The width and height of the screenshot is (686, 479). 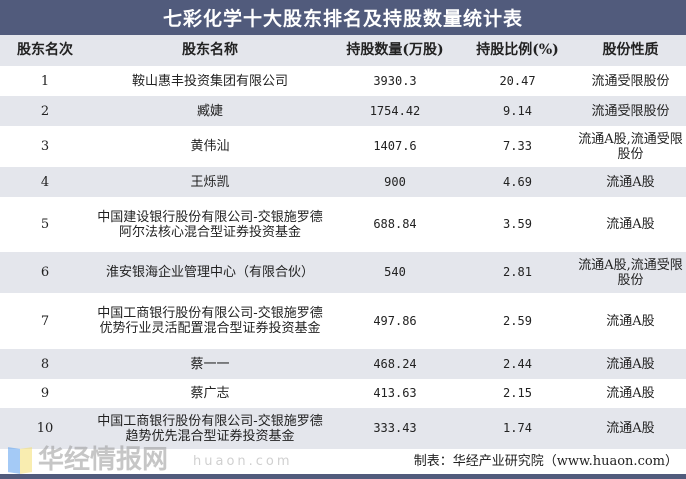 What do you see at coordinates (517, 320) in the screenshot?
I see `cell-ratio: 2.59` at bounding box center [517, 320].